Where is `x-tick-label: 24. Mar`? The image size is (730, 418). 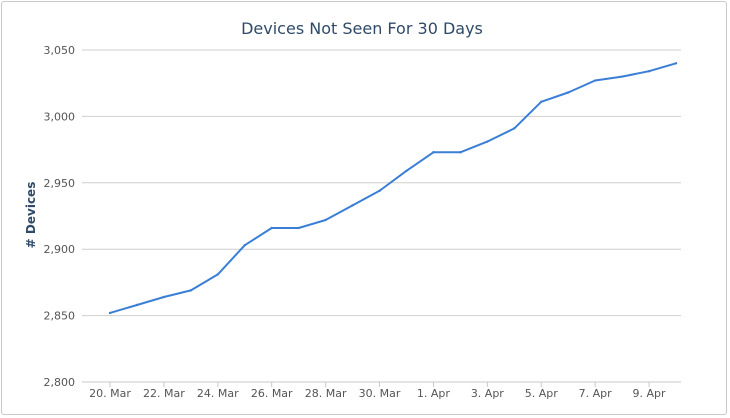 x-tick-label: 24. Mar is located at coordinates (218, 393).